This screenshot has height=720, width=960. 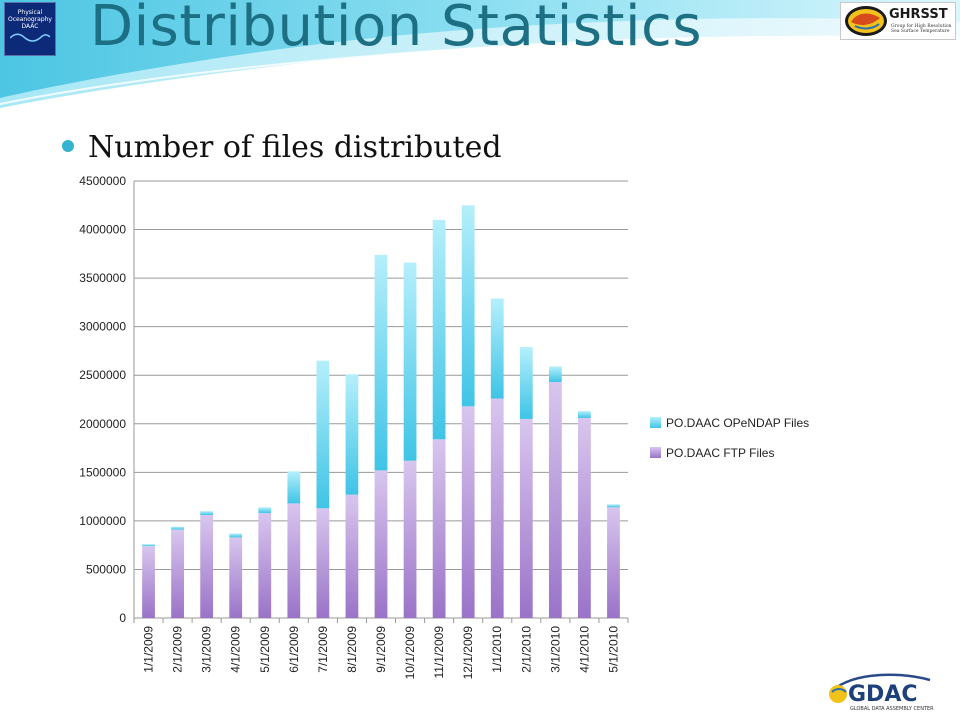 I want to click on x-tick-label: 5/1/2010, so click(x=613, y=649).